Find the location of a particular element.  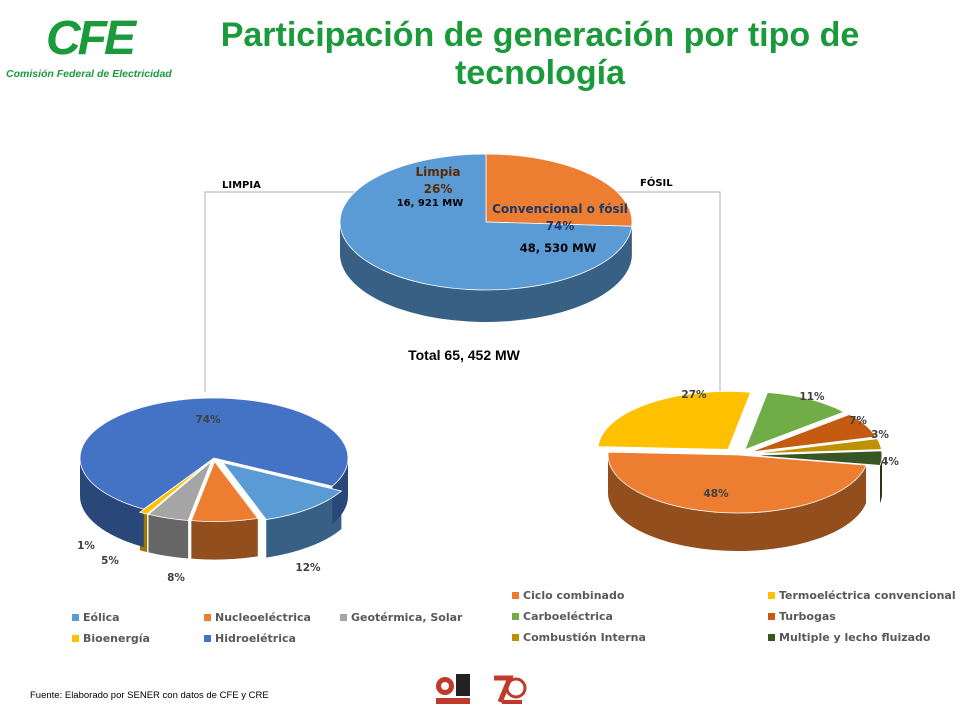

pie-side-hidroeletrica is located at coordinates (112, 503).